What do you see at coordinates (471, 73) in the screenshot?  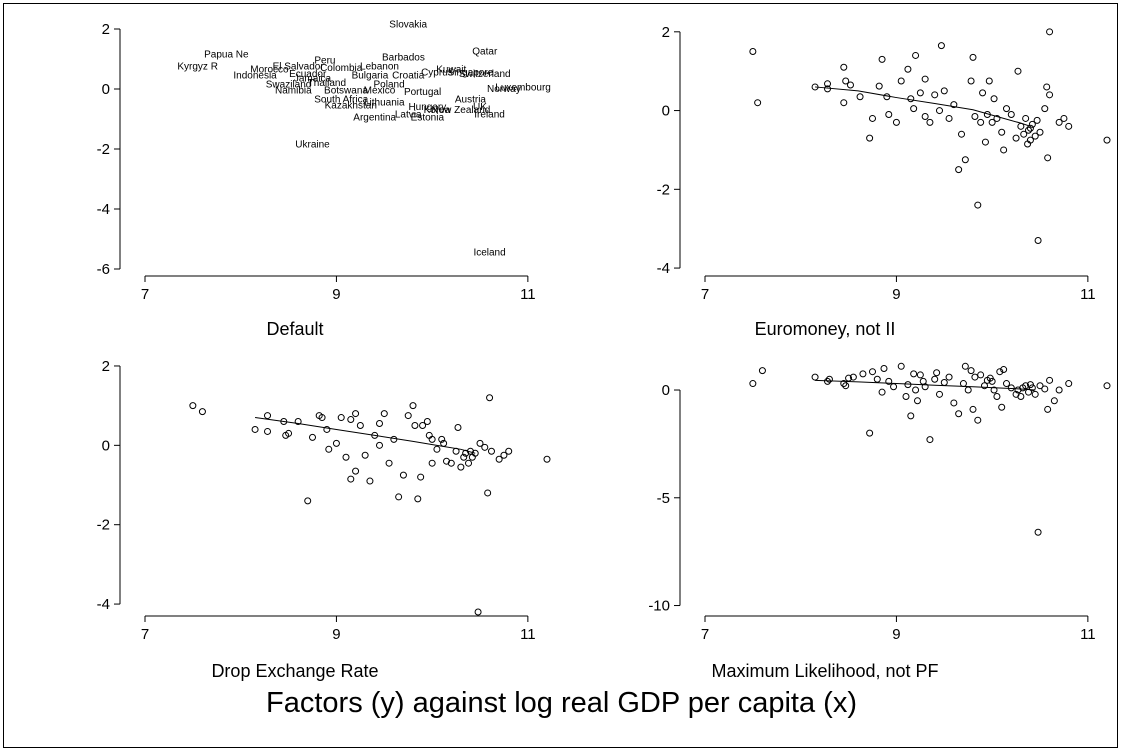 I see `data-label: Singapore` at bounding box center [471, 73].